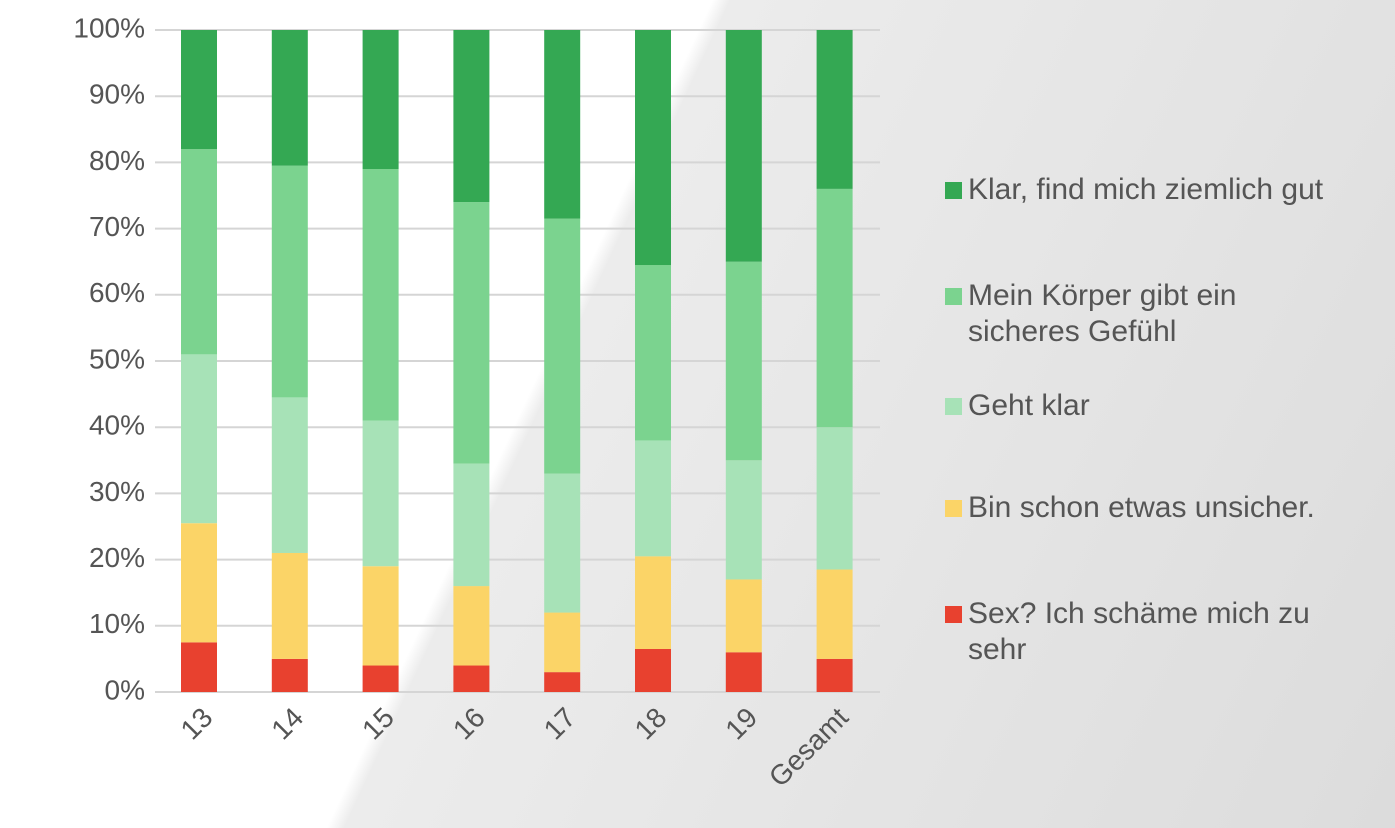 The width and height of the screenshot is (1395, 828). Describe the element at coordinates (287, 724) in the screenshot. I see `x-tick-label: 14` at that location.